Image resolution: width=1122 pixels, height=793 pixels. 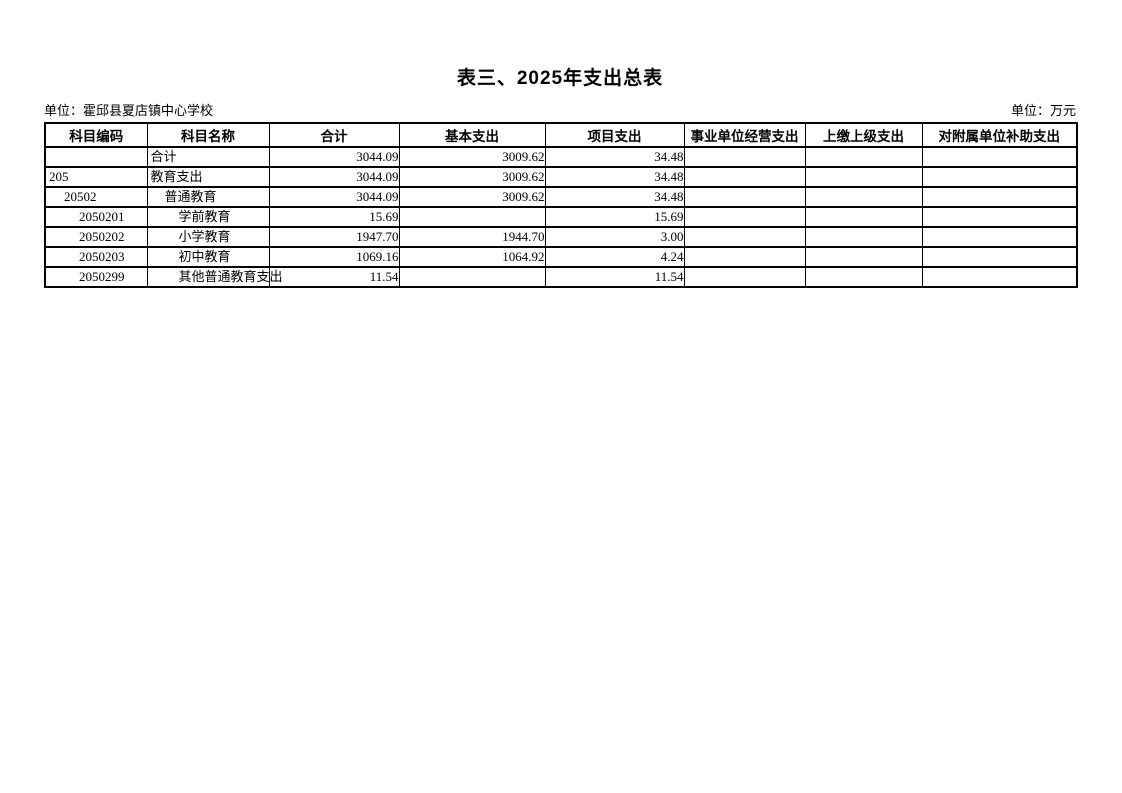 I want to click on col-header-basic-expenditure: 基本支出, so click(x=472, y=135).